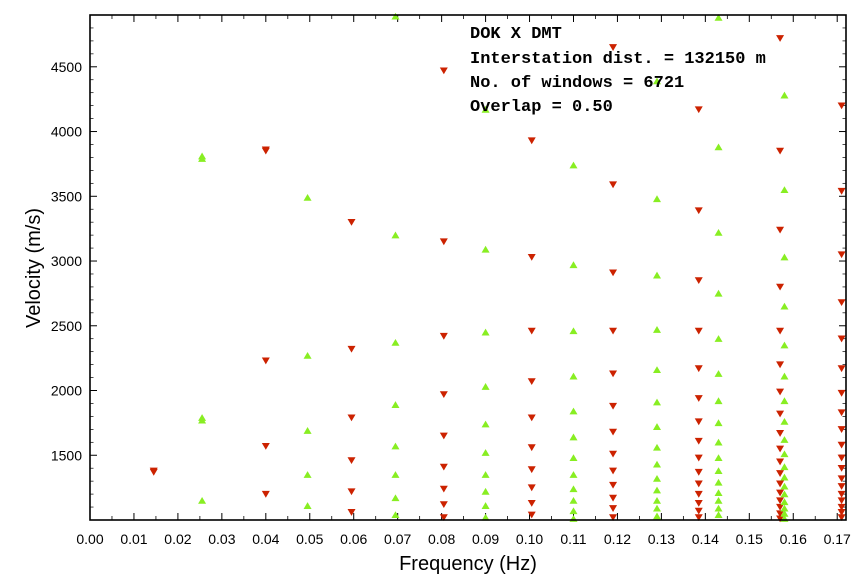  Describe the element at coordinates (441, 539) in the screenshot. I see `x-tick-label: 0.08` at that location.